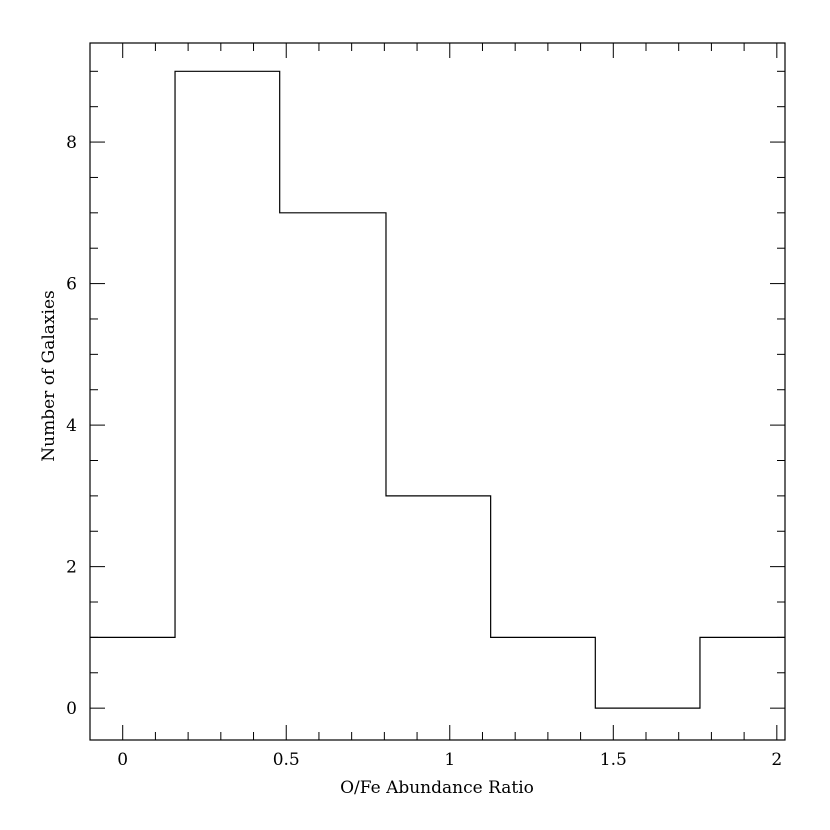 This screenshot has width=830, height=830. I want to click on y-tick-label: 0, so click(71, 709).